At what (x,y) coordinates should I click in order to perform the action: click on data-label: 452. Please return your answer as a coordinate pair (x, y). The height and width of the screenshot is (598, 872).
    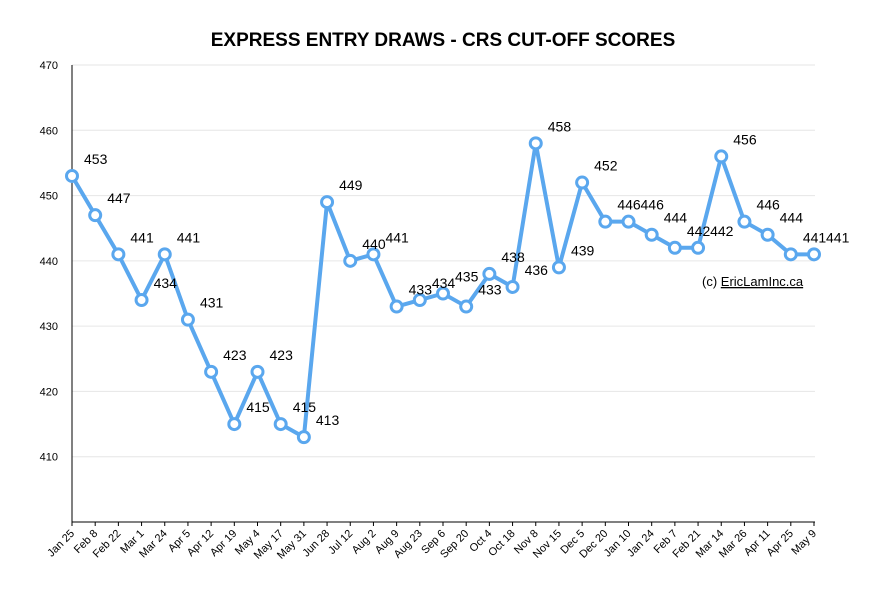
    Looking at the image, I should click on (606, 166).